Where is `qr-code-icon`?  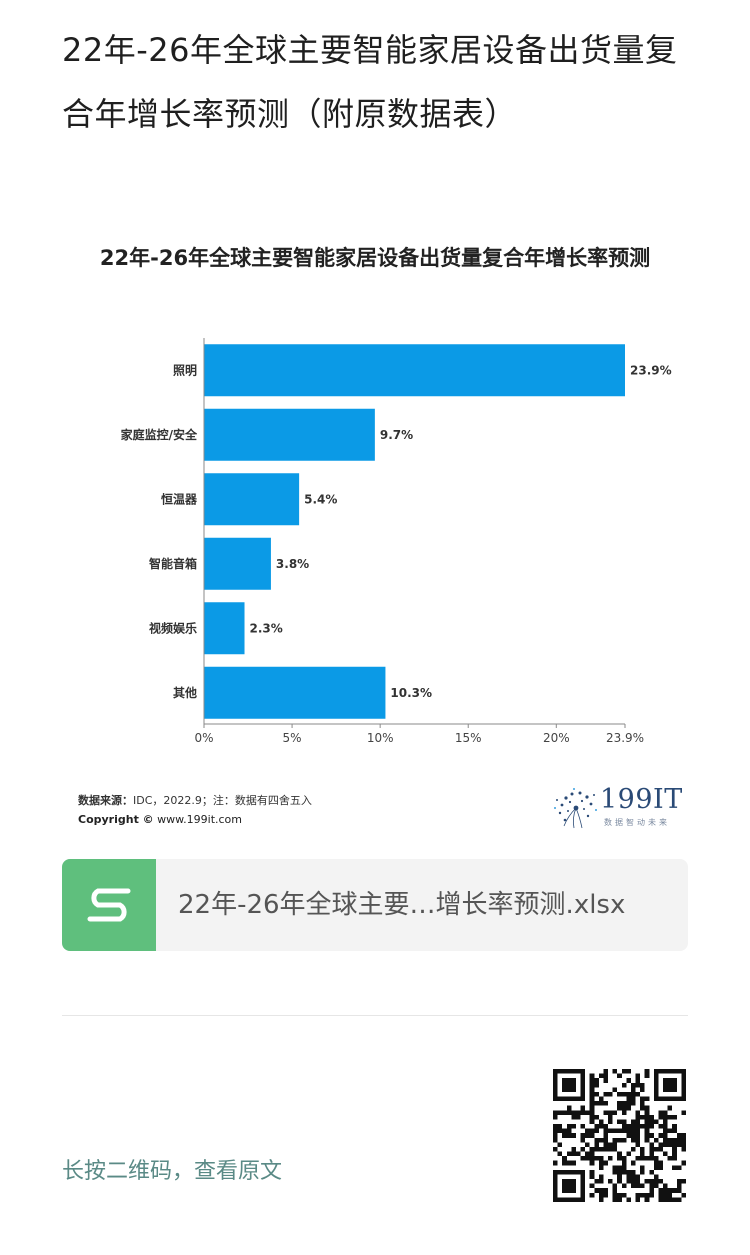 qr-code-icon is located at coordinates (619, 1135).